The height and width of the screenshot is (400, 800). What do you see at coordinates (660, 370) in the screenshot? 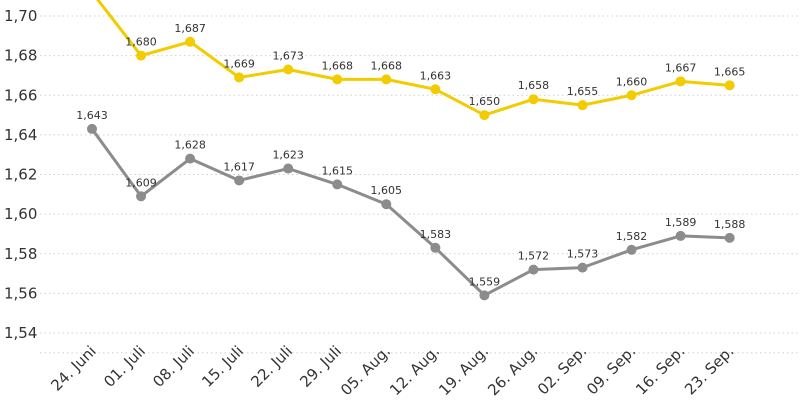
I see `x-tick-label: 16. Sep.` at bounding box center [660, 370].